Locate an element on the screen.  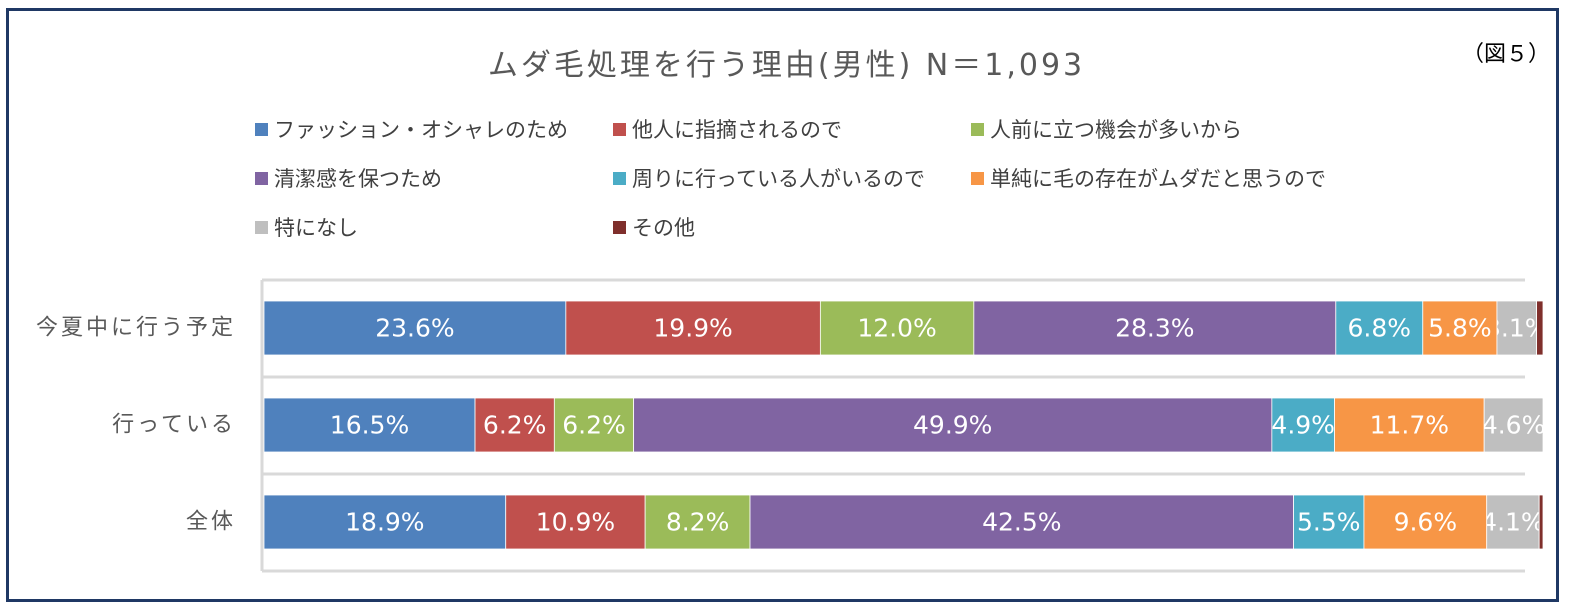
data-label: 11.7% is located at coordinates (1409, 425).